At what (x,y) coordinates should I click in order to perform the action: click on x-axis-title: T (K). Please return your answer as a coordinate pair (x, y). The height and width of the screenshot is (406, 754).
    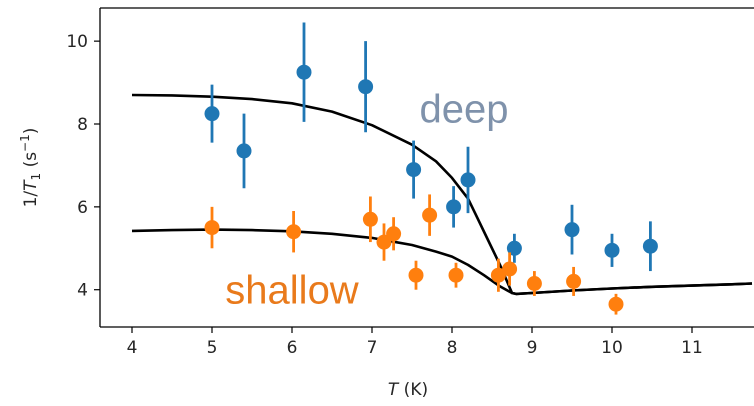
    Looking at the image, I should click on (408, 390).